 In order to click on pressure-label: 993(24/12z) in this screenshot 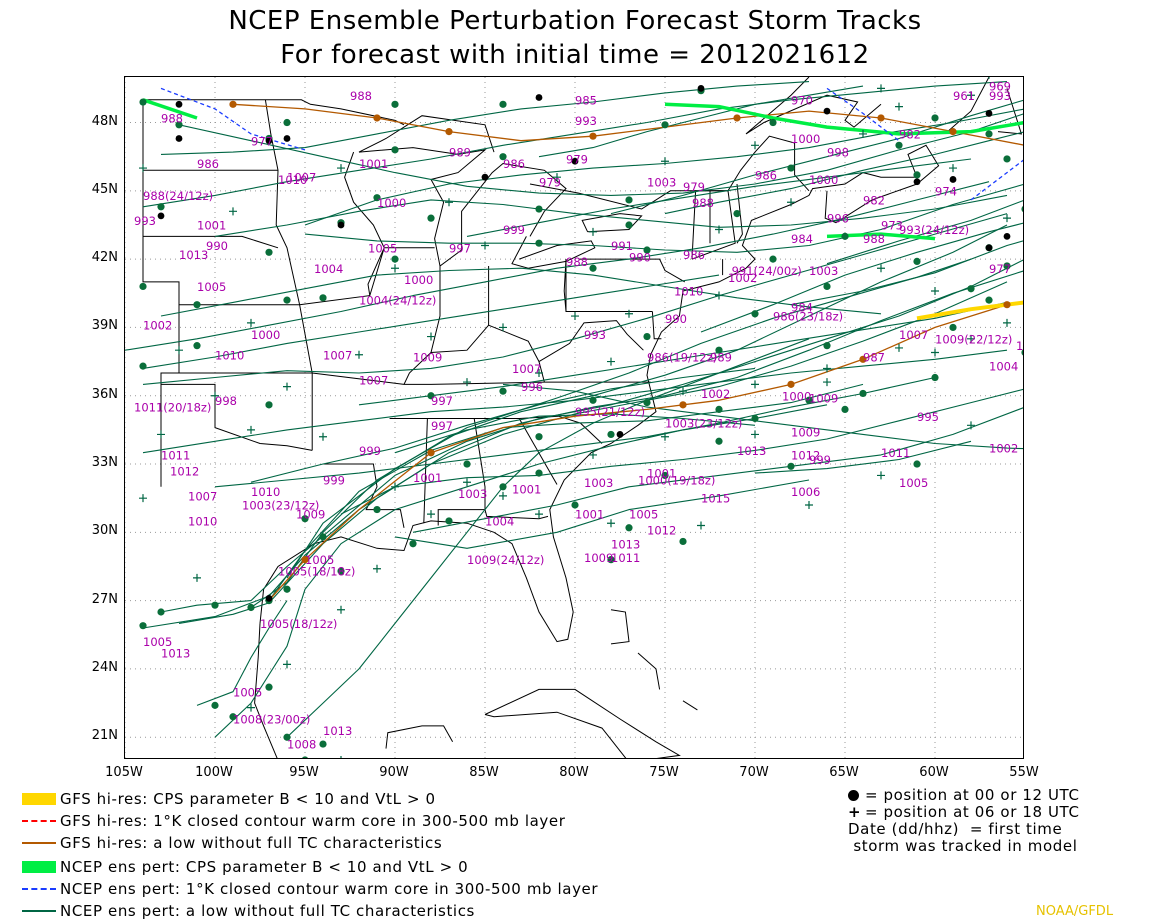, I will do `click(934, 230)`.